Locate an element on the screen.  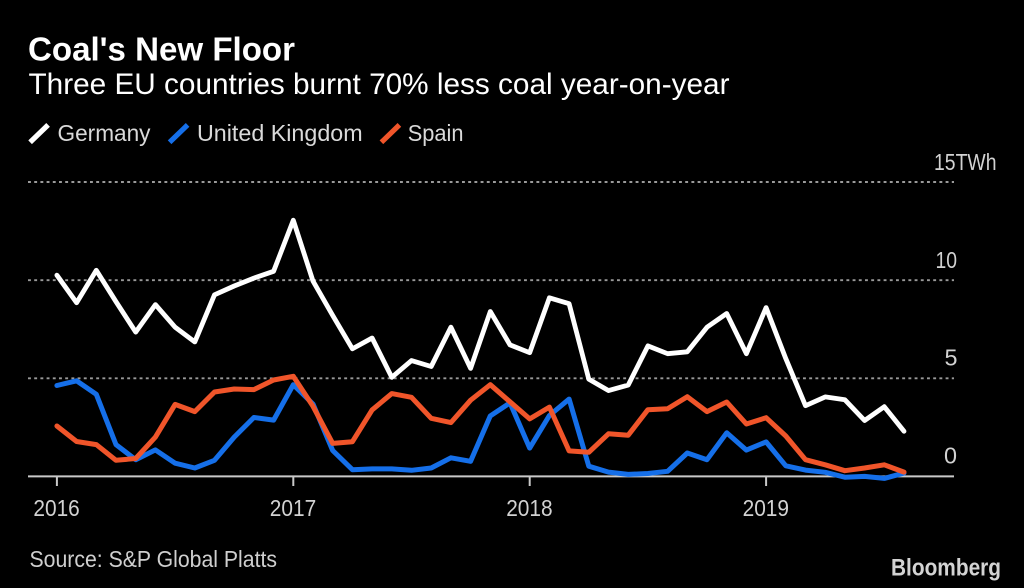
svg-text: 2019 is located at coordinates (766, 508).